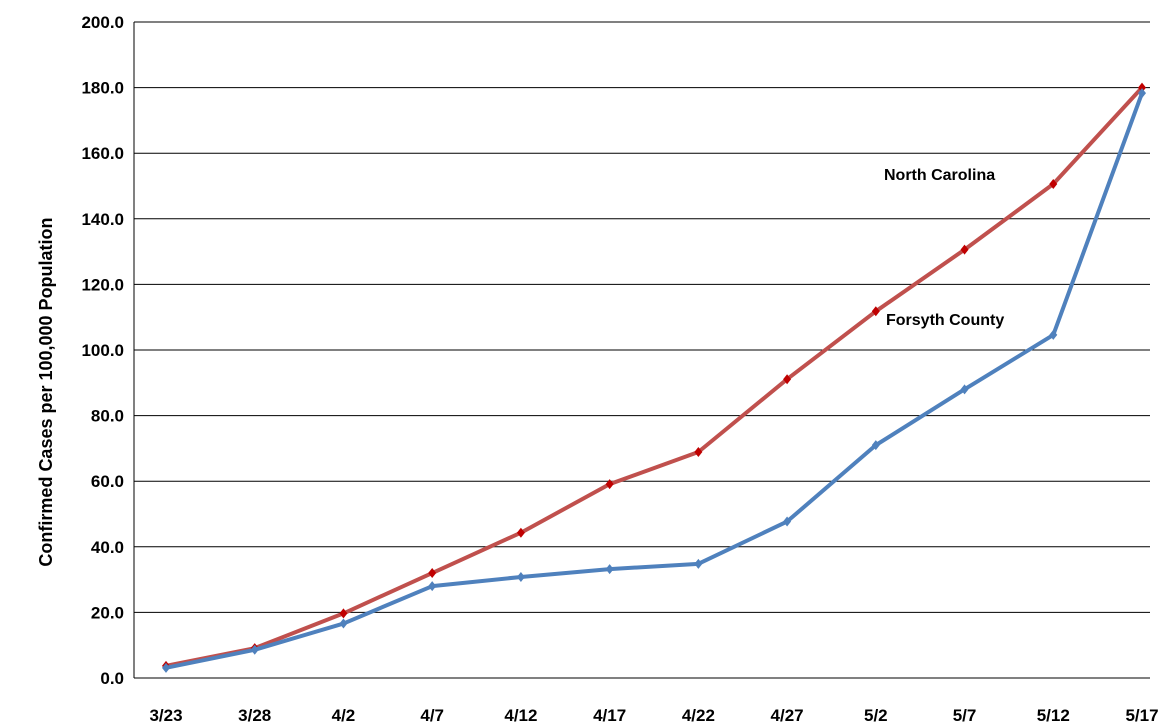  Describe the element at coordinates (254, 715) in the screenshot. I see `x-tick-label: 3/28` at that location.